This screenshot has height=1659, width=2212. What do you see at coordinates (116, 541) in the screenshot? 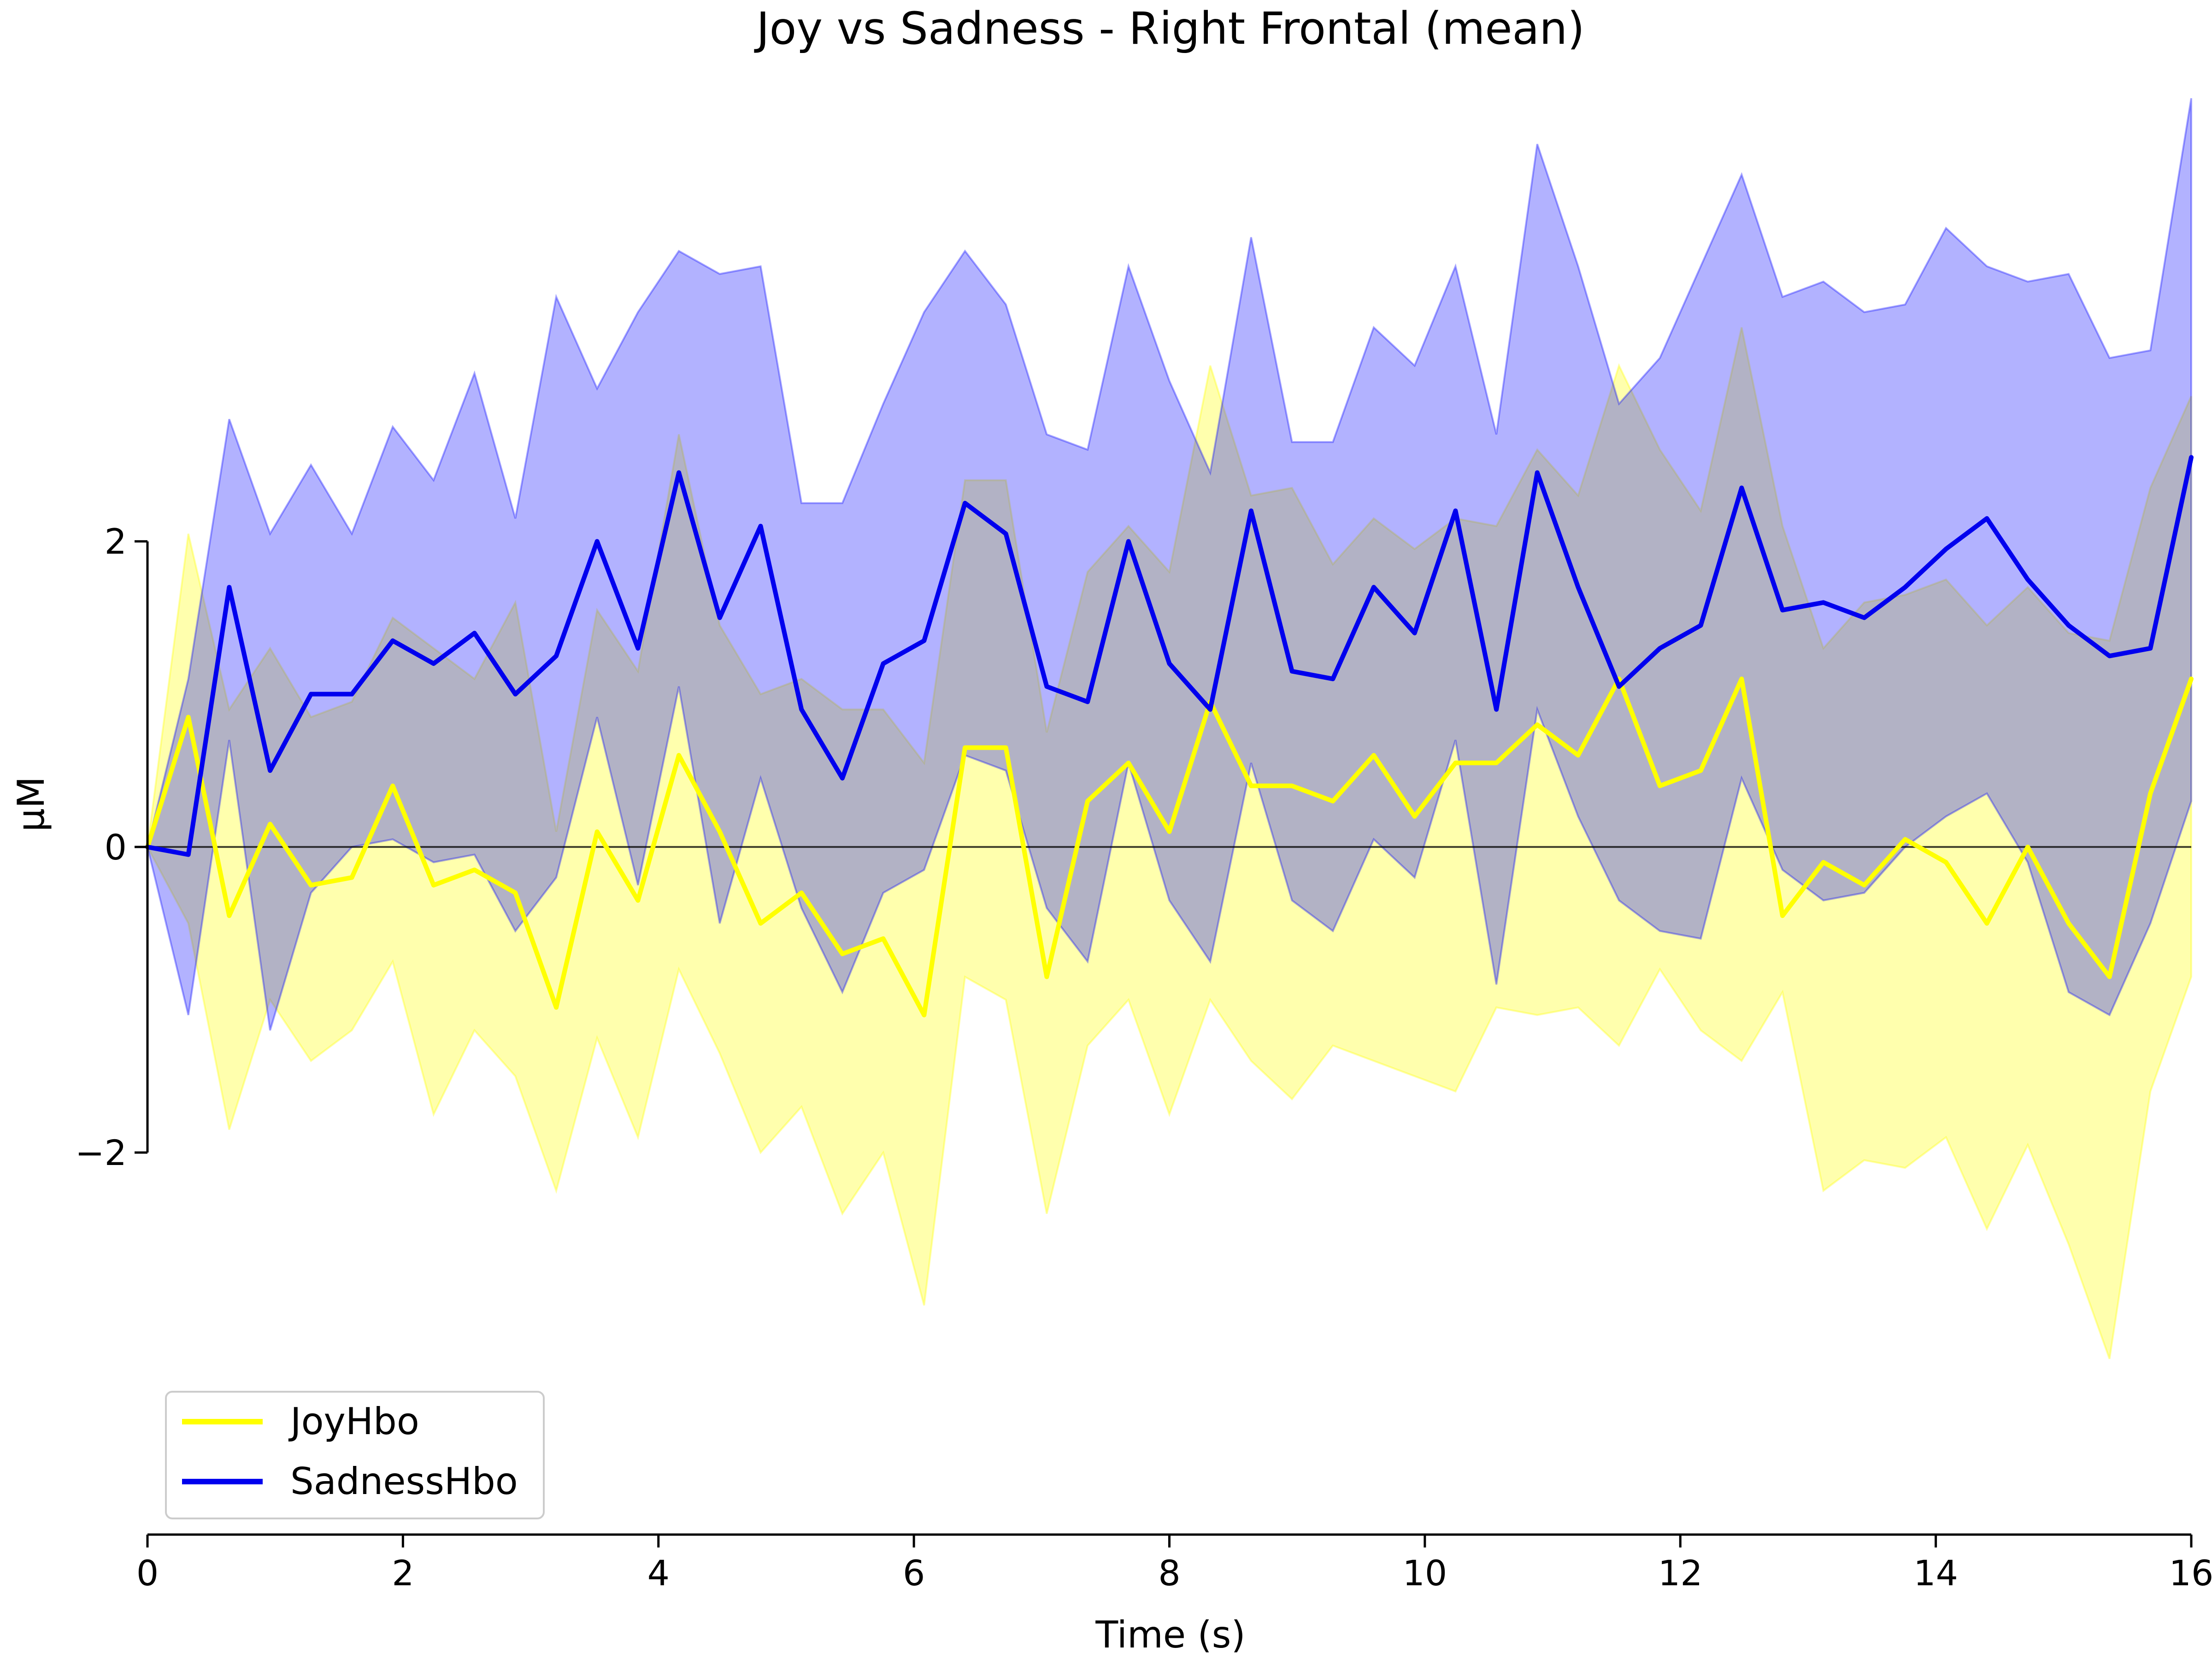
I see `y-tick-label: 2` at bounding box center [116, 541].